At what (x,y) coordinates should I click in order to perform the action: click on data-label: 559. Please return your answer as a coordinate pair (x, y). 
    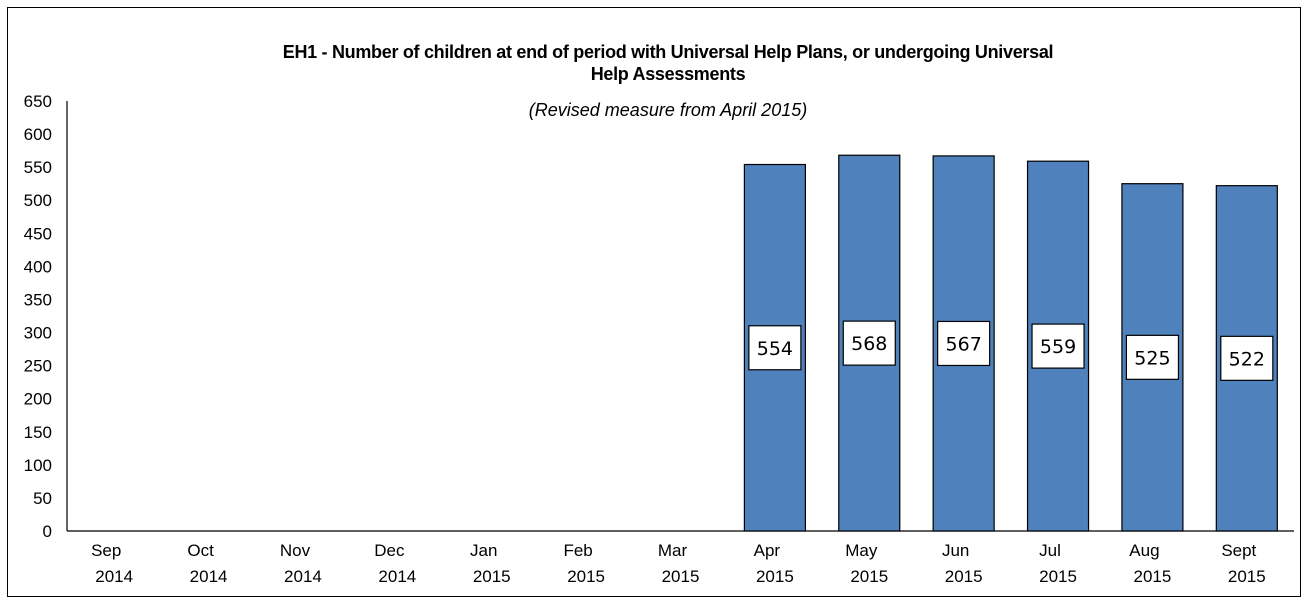
    Looking at the image, I should click on (1058, 347).